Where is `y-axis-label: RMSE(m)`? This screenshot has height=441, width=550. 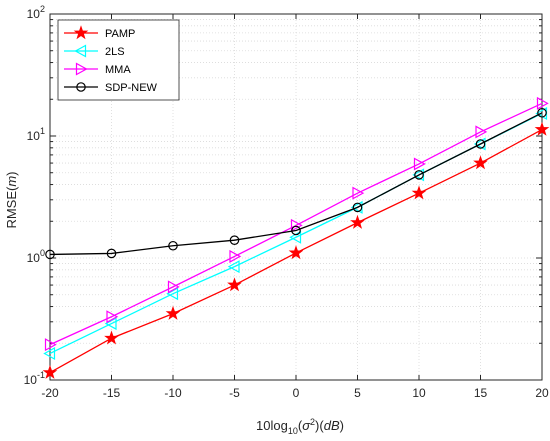 y-axis-label: RMSE(m) is located at coordinates (11, 199).